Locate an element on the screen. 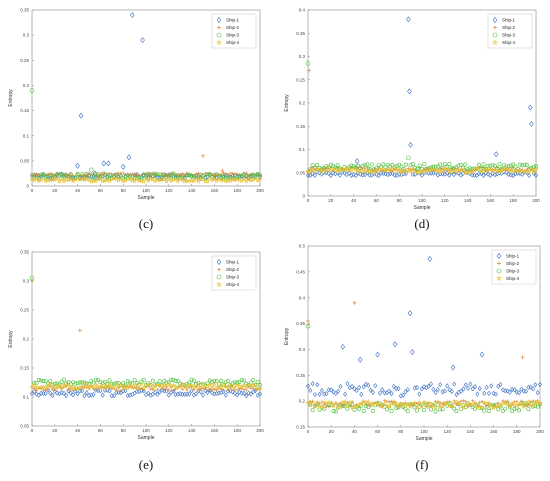  y-tick-label: 0.5 is located at coordinates (302, 246).